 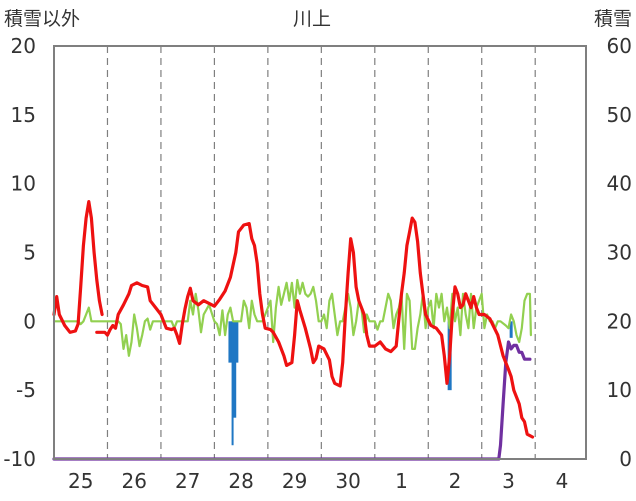 What do you see at coordinates (23, 184) in the screenshot?
I see `left-tick-label: 10` at bounding box center [23, 184].